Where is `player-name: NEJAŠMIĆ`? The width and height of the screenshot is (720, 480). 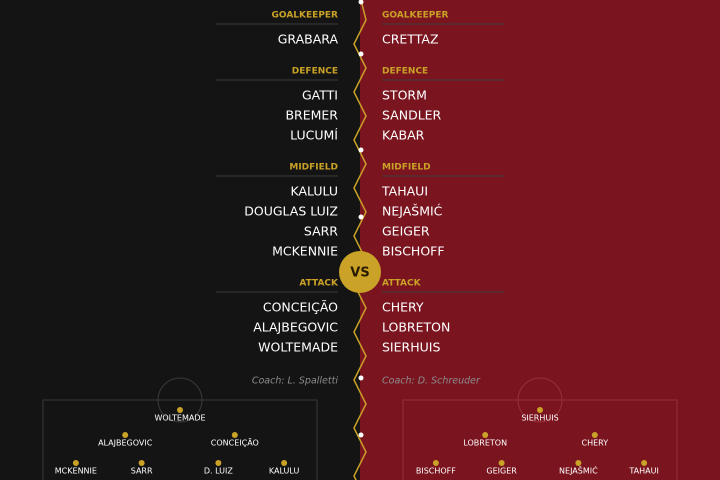 player-name: NEJAŠMIĆ is located at coordinates (412, 211).